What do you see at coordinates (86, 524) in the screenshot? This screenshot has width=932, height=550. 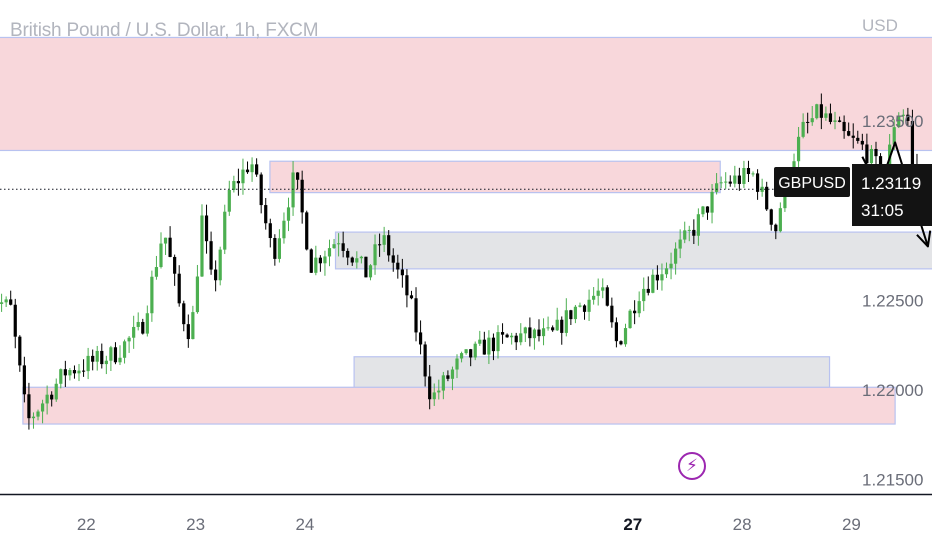 I see `time-tick-label: 22` at bounding box center [86, 524].